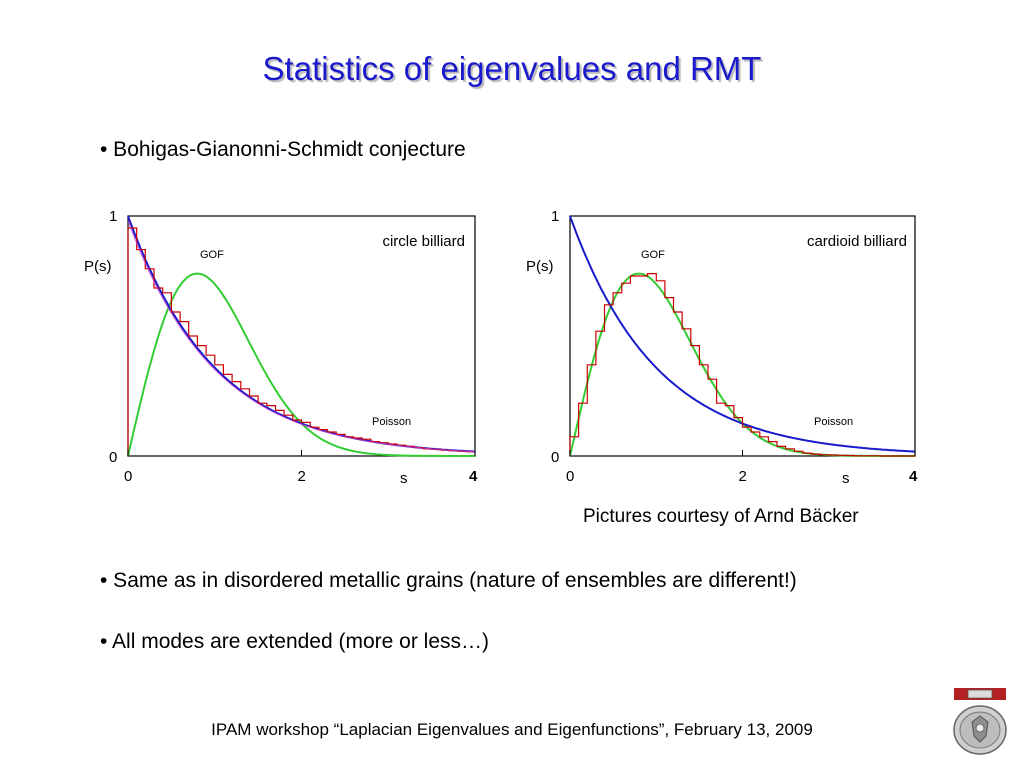 Image resolution: width=1024 pixels, height=768 pixels. Describe the element at coordinates (512, 68) in the screenshot. I see `slide-title: Statistics of eigenvalues and RMT` at that location.